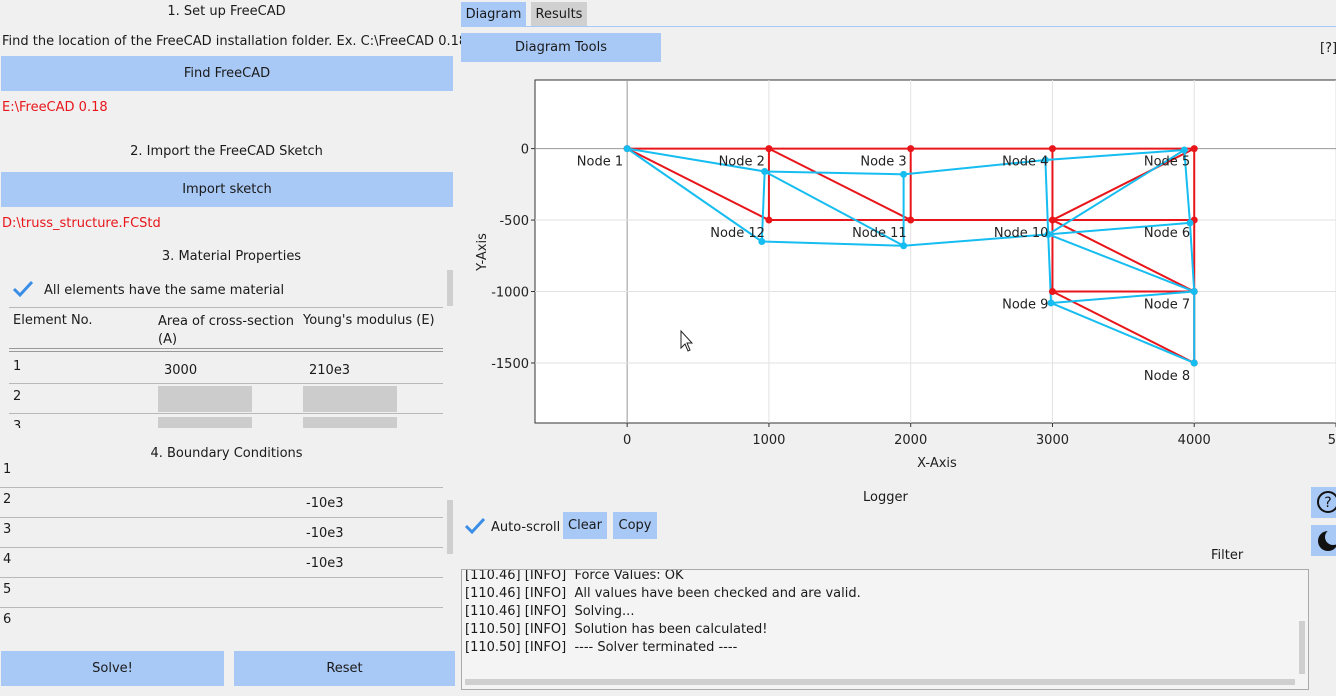 Image resolution: width=1336 pixels, height=696 pixels. What do you see at coordinates (1332, 440) in the screenshot?
I see `x-tick-label: 50` at bounding box center [1332, 440].